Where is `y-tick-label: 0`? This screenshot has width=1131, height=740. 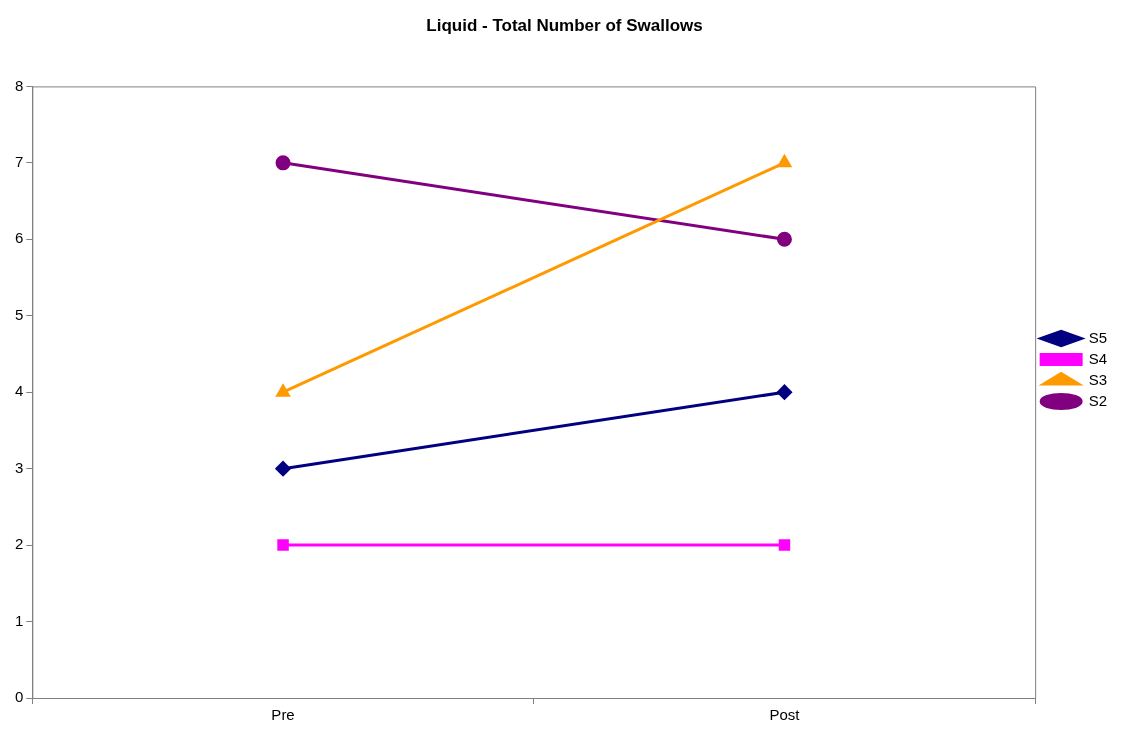
y-tick-label: 0 is located at coordinates (19, 697).